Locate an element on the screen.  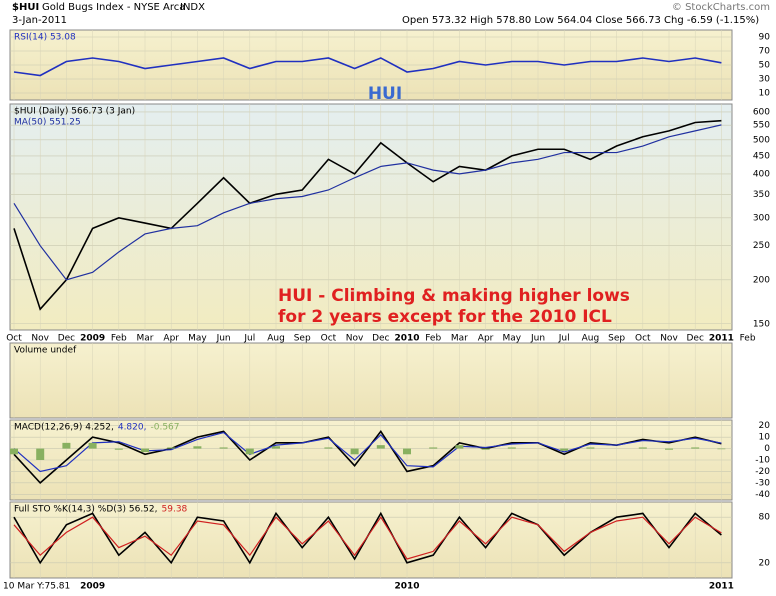
legend-entry: Full STO %K(14,3) %D(3) 56.52, is located at coordinates (86, 510).